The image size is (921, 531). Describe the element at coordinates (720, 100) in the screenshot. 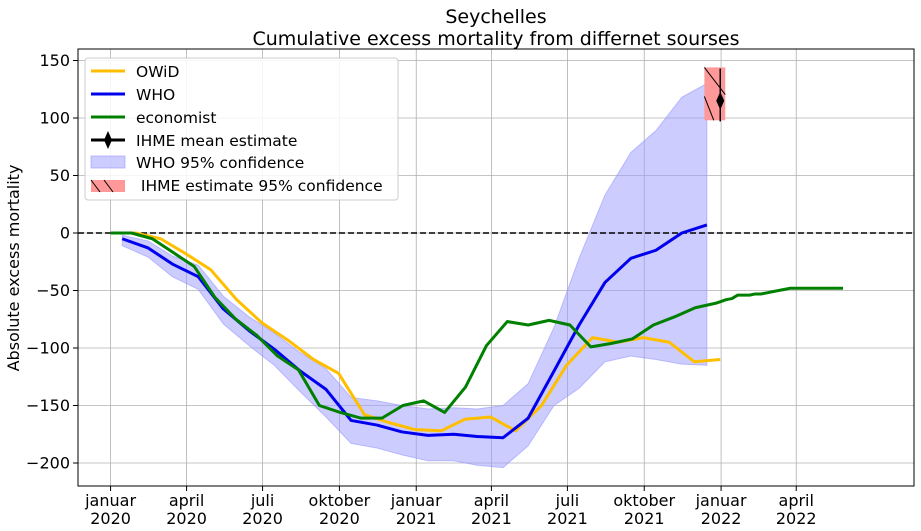

I see `ihme-mean-marker` at that location.